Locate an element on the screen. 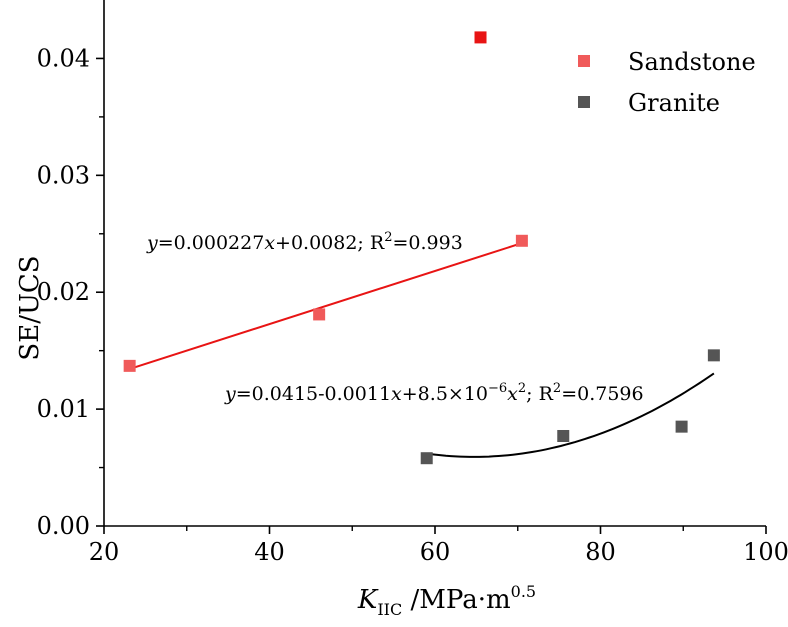 The height and width of the screenshot is (627, 788). sandstone-fit-equation: y=0.000227x+0.0082; R2=0.993 is located at coordinates (304, 242).